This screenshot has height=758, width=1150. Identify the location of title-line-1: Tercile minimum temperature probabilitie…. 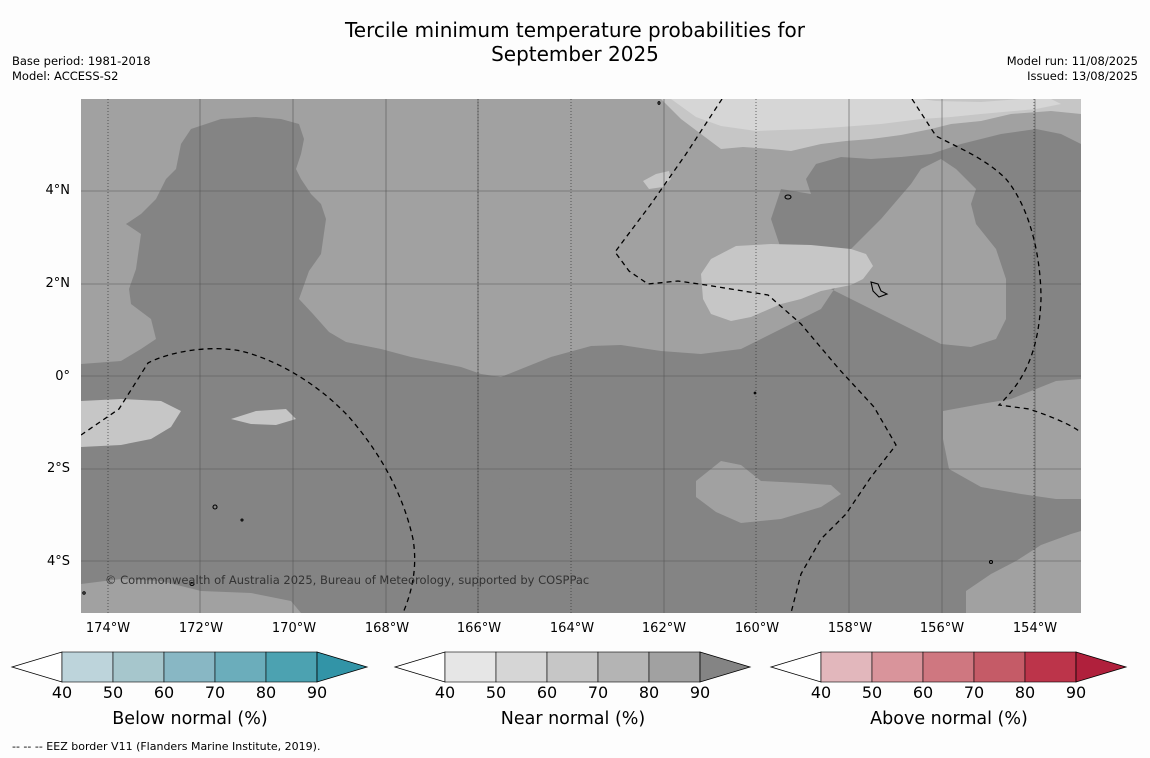
(575, 30).